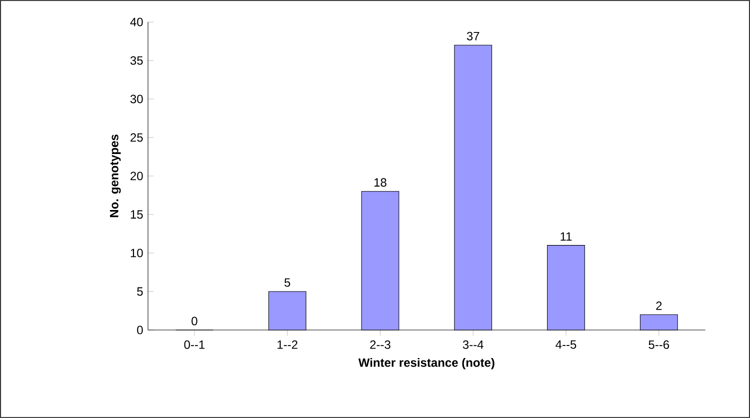 The height and width of the screenshot is (418, 750). What do you see at coordinates (473, 36) in the screenshot?
I see `data-label: 37` at bounding box center [473, 36].